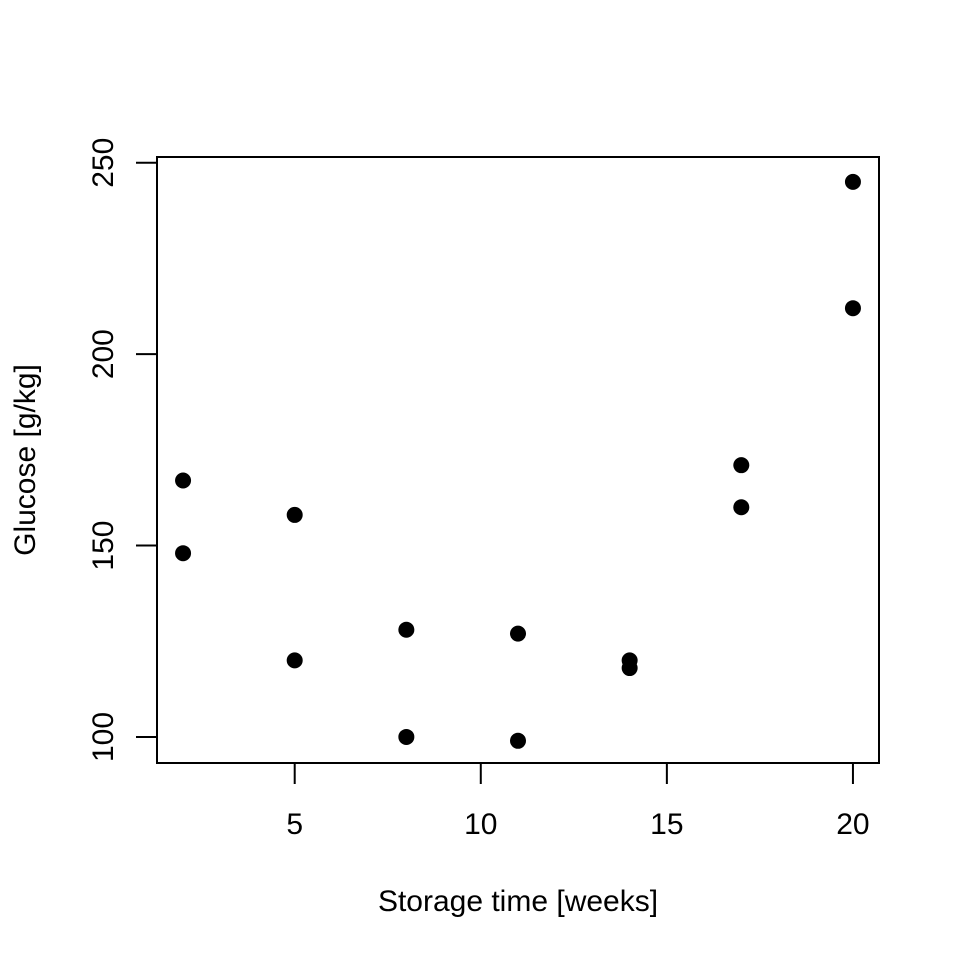 The image size is (960, 960). I want to click on y-axis-label: Glucose [g/kg], so click(25, 460).